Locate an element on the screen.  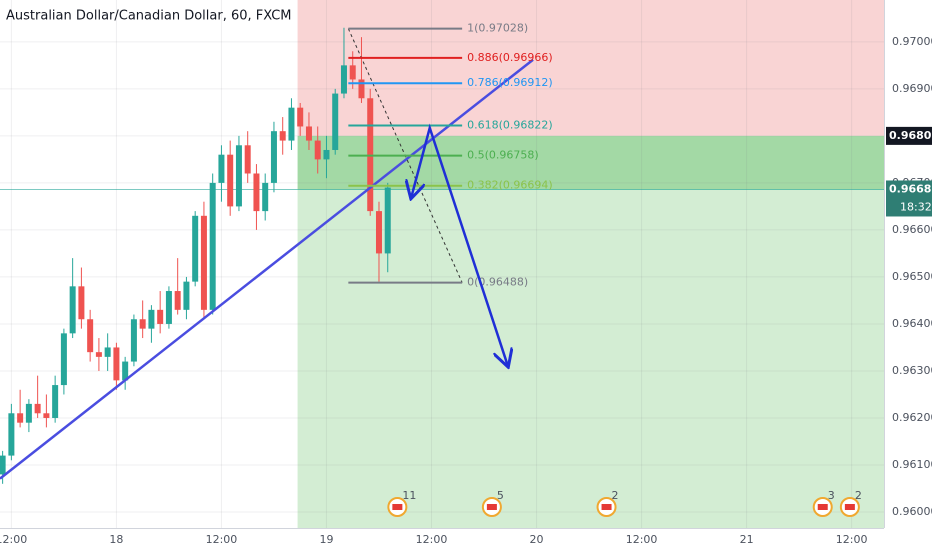
fib-label: 0.786(0.96912) is located at coordinates (510, 82).